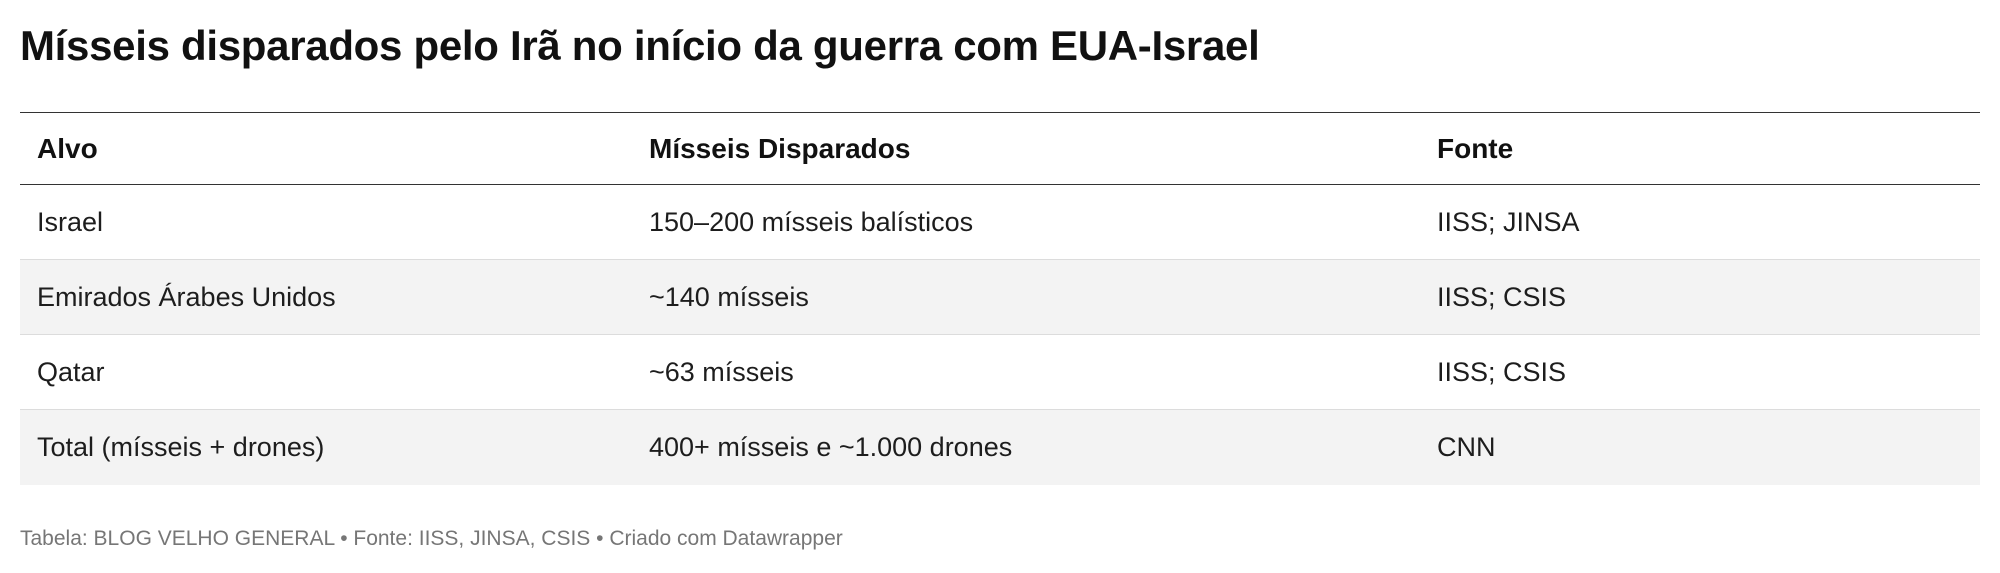 Image resolution: width=2000 pixels, height=573 pixels. I want to click on cell-alvo: Qatar, so click(326, 372).